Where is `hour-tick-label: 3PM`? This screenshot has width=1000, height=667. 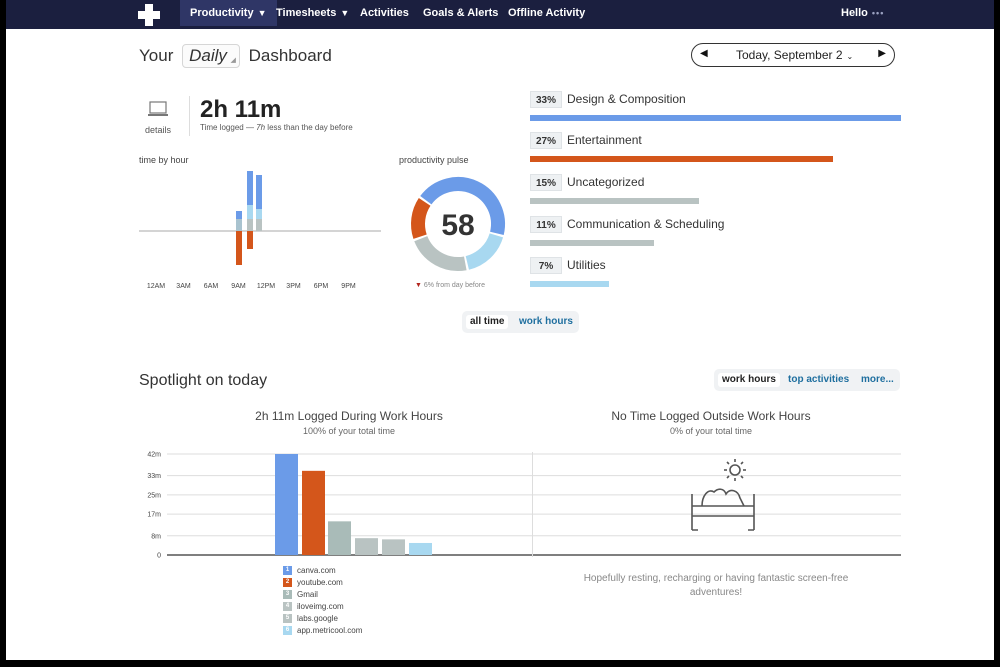 hour-tick-label: 3PM is located at coordinates (293, 286).